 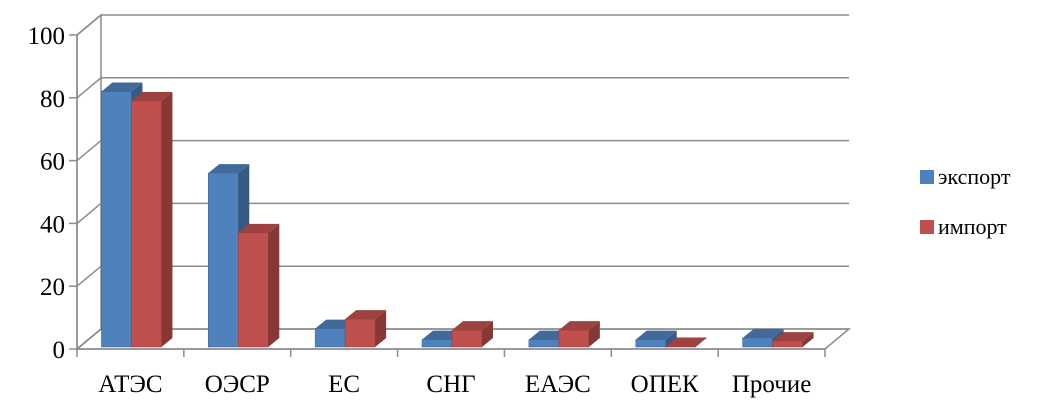 I want to click on bar-импорт-Прочие, so click(x=793, y=340).